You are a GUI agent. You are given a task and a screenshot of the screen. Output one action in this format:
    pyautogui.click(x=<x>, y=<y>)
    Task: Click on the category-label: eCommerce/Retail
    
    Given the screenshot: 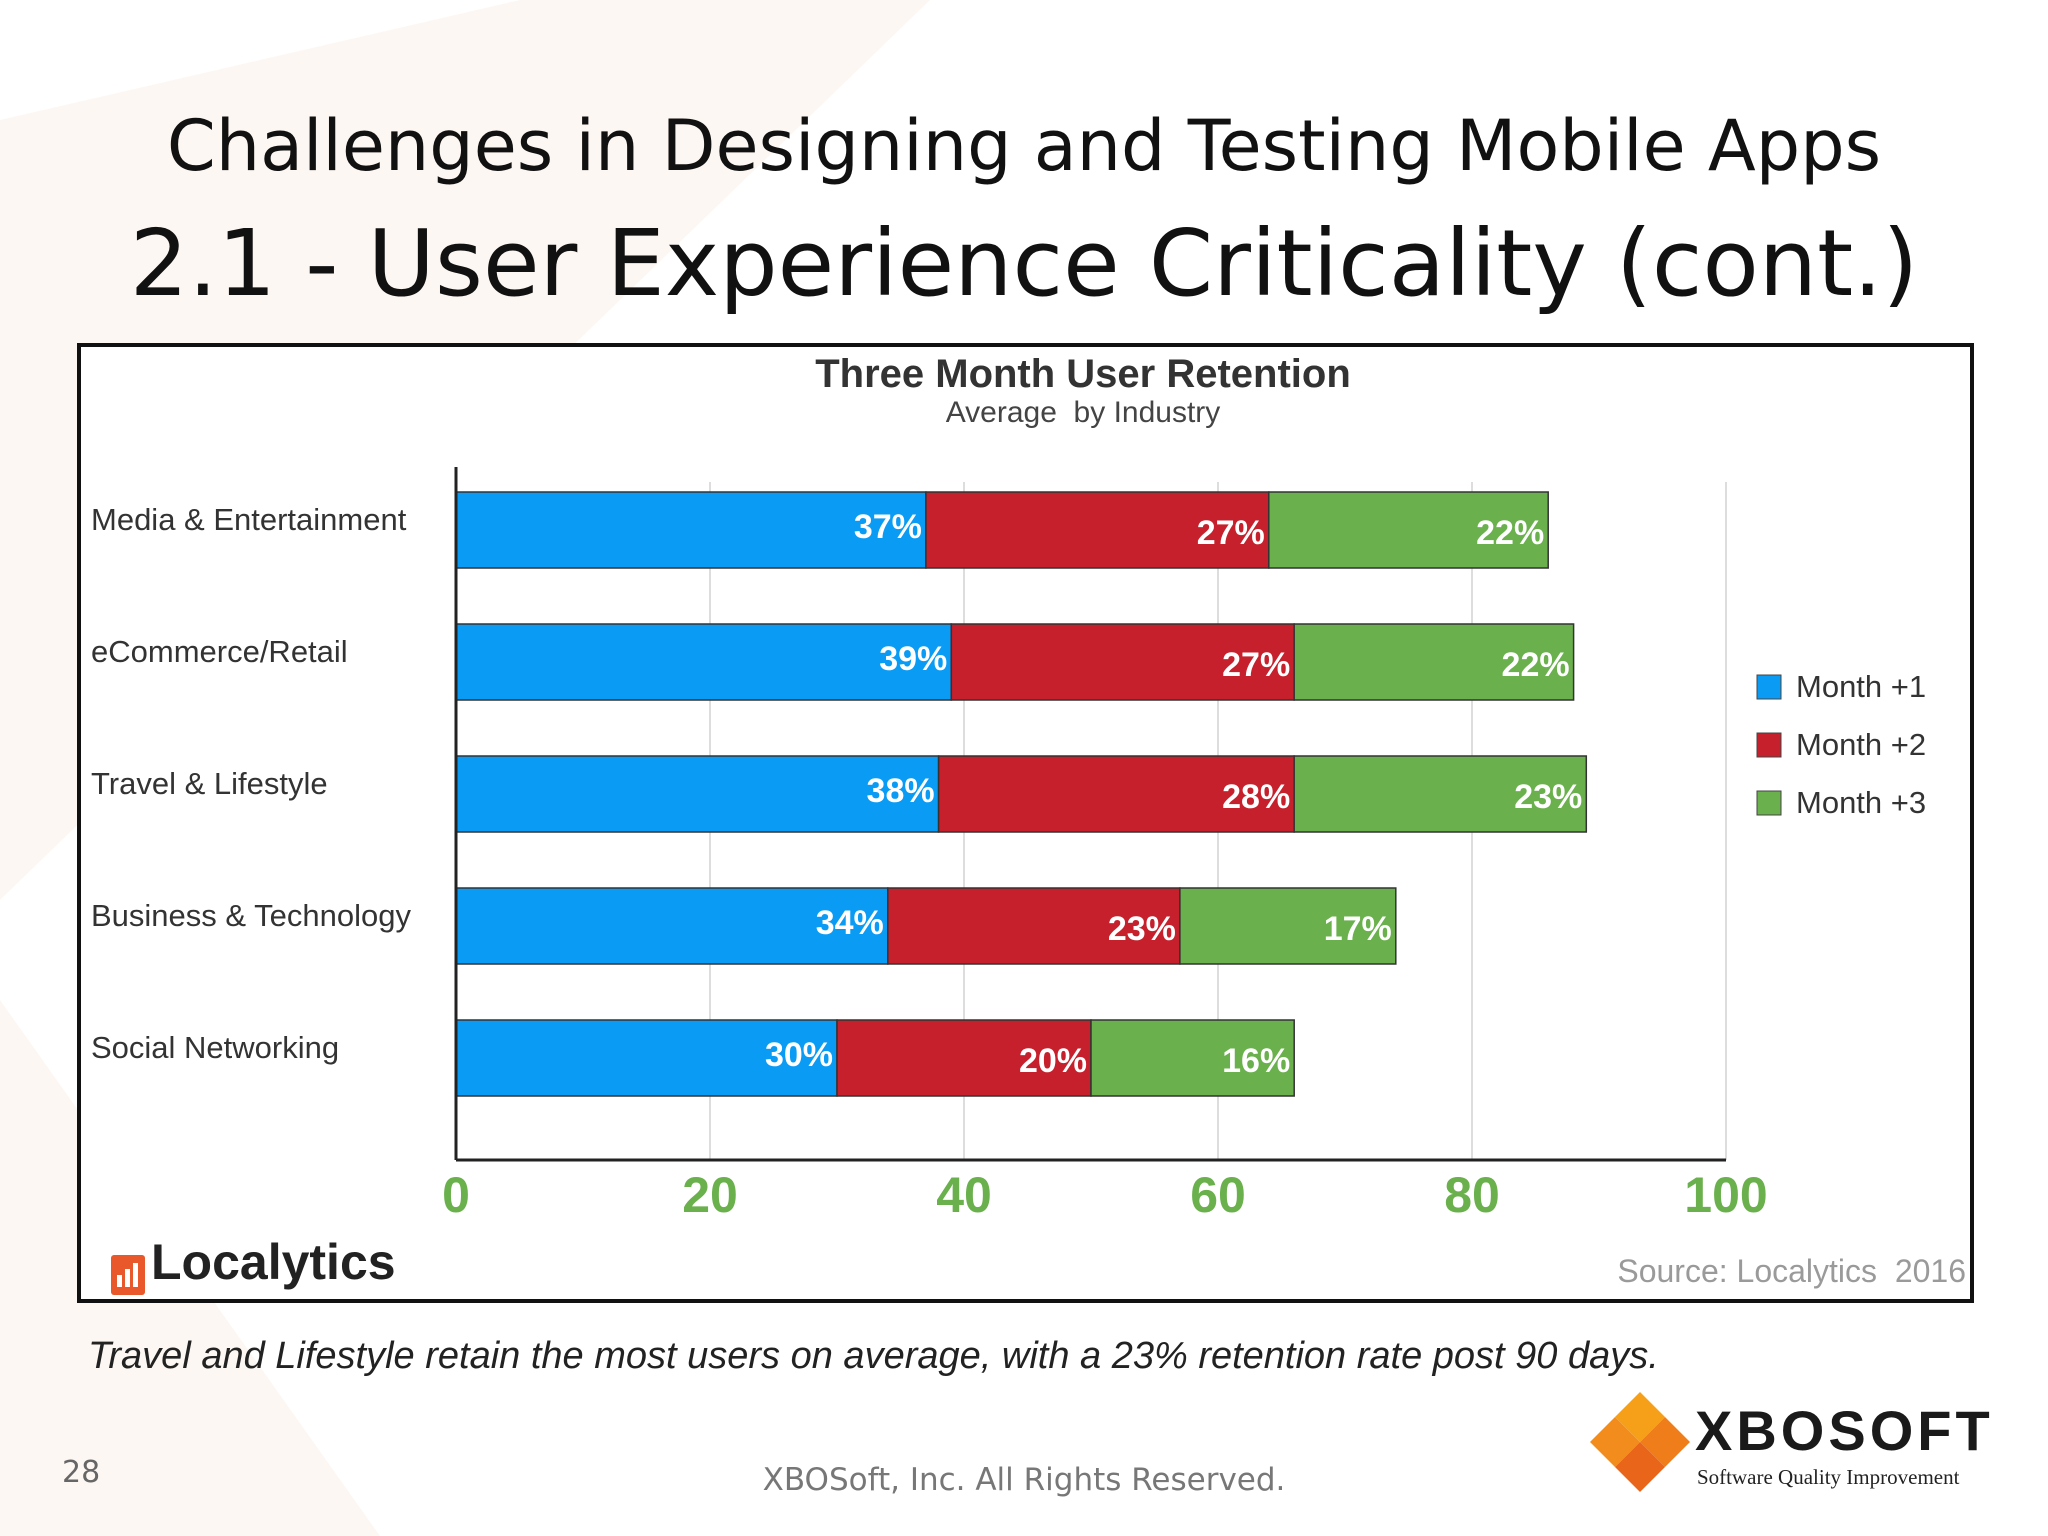 What is the action you would take?
    pyautogui.click(x=219, y=651)
    